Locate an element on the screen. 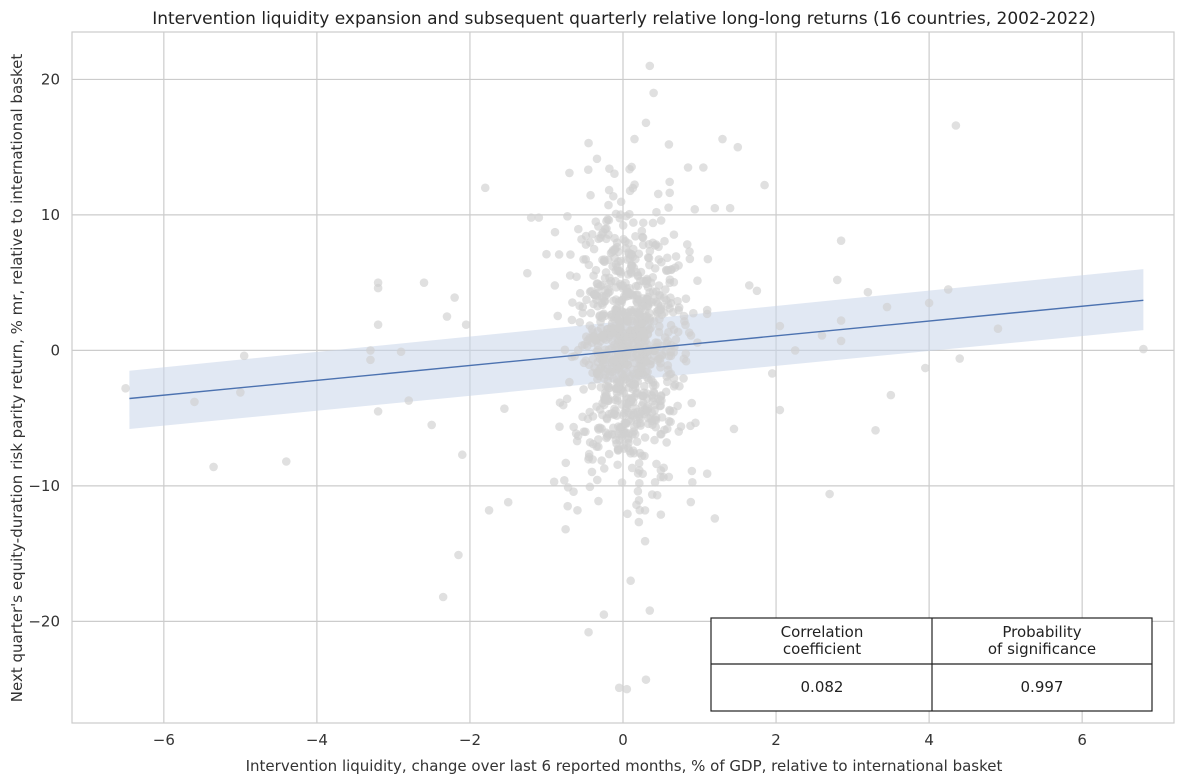 This screenshot has height=784, width=1184. y-tick-label: −10 is located at coordinates (44, 486).